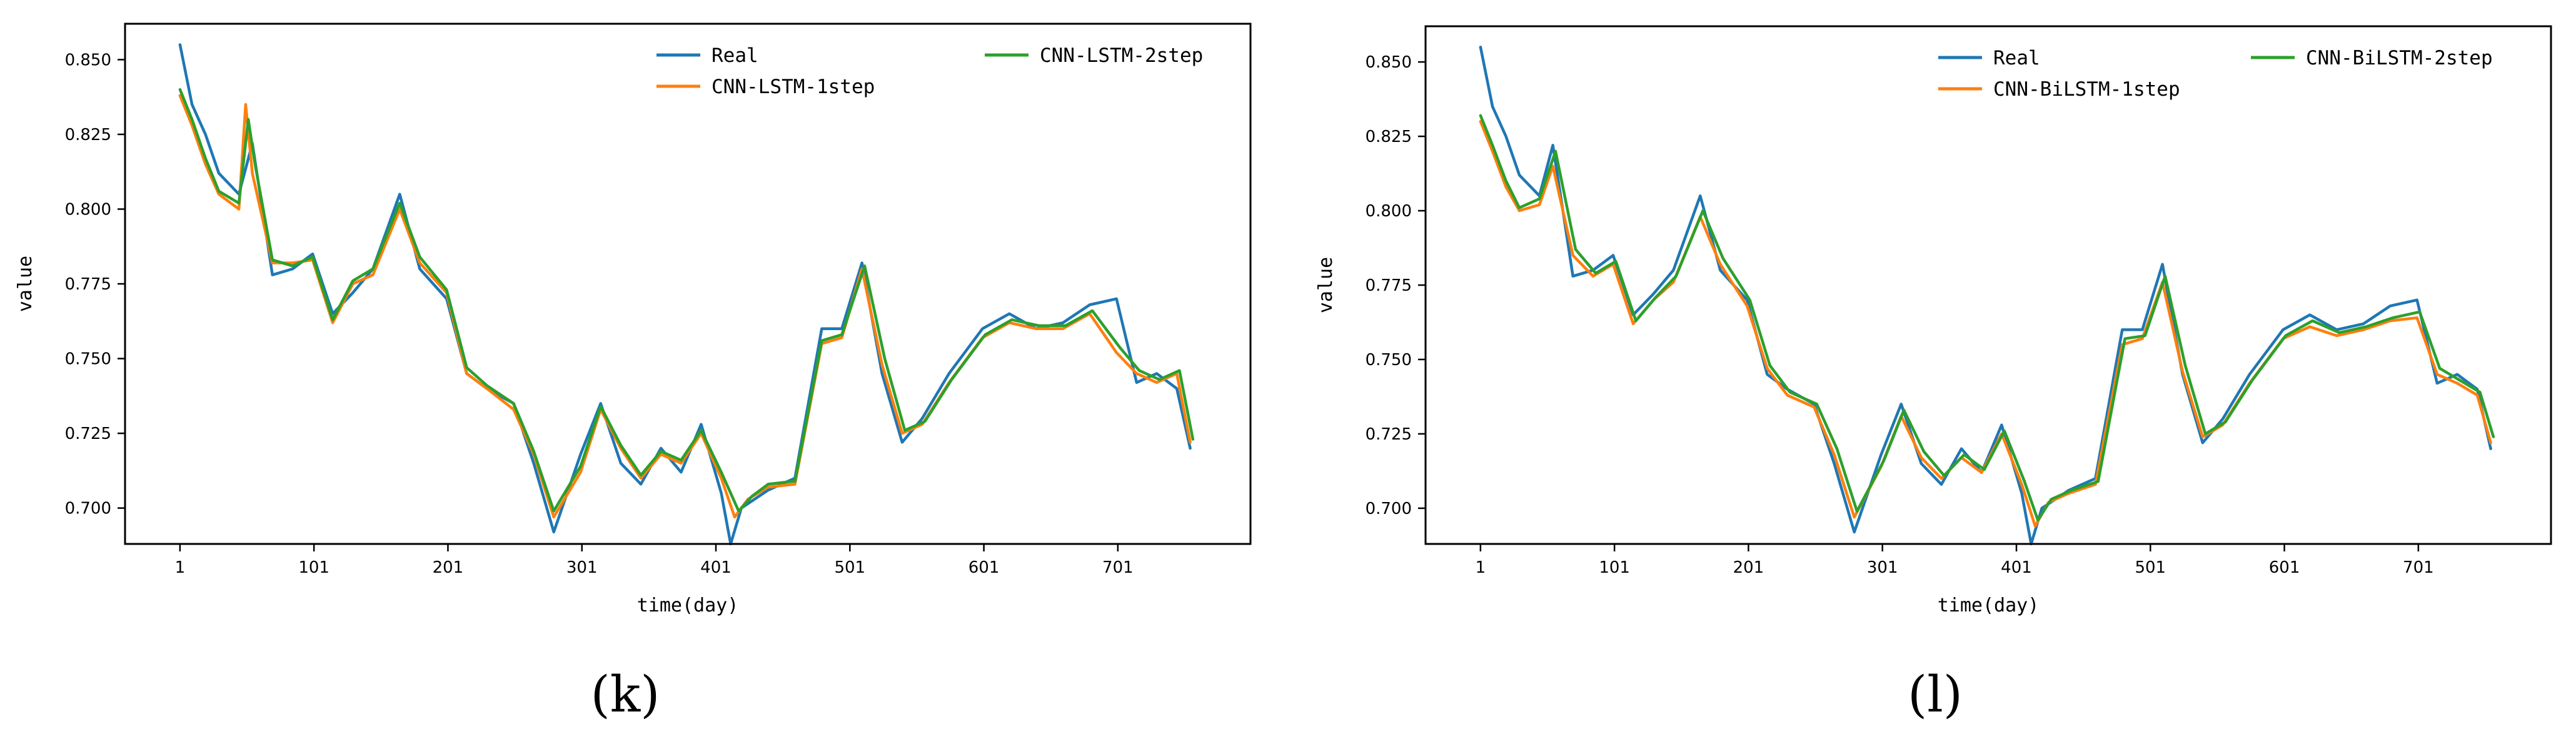 The width and height of the screenshot is (2576, 734). I want to click on panel-label: (l), so click(1935, 694).